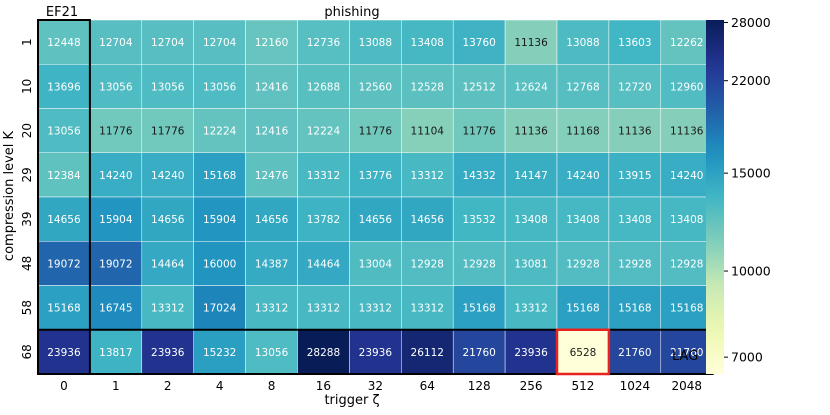 The width and height of the screenshot is (830, 415). What do you see at coordinates (478, 43) in the screenshot?
I see `cell-value-label: 13760` at bounding box center [478, 43].